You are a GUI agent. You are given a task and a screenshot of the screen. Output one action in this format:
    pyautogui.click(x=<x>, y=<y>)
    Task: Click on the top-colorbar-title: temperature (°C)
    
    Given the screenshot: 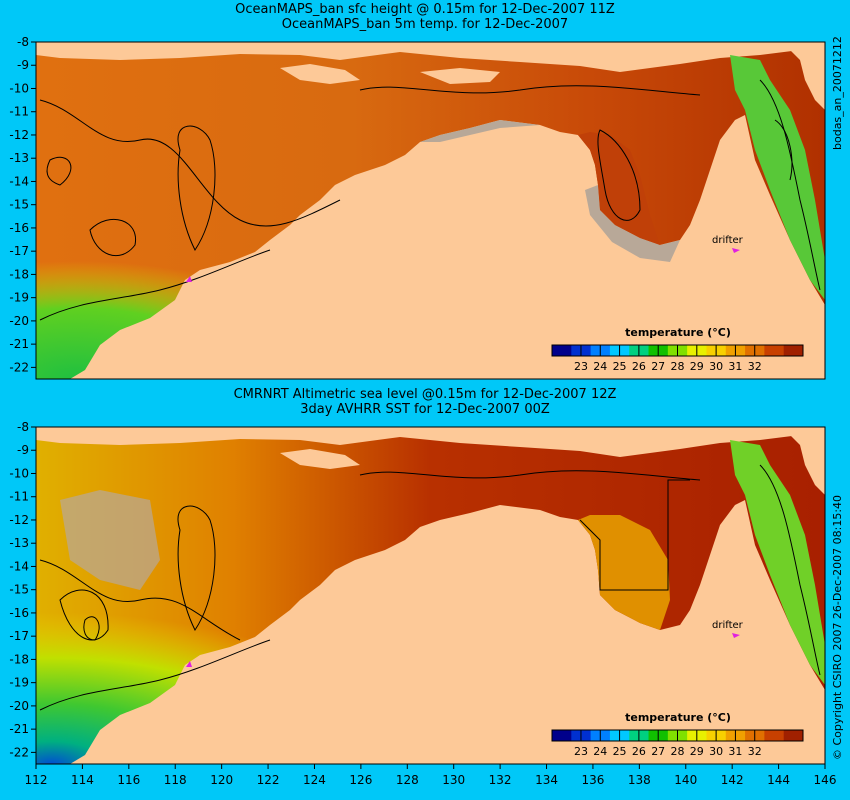 What is the action you would take?
    pyautogui.click(x=678, y=332)
    